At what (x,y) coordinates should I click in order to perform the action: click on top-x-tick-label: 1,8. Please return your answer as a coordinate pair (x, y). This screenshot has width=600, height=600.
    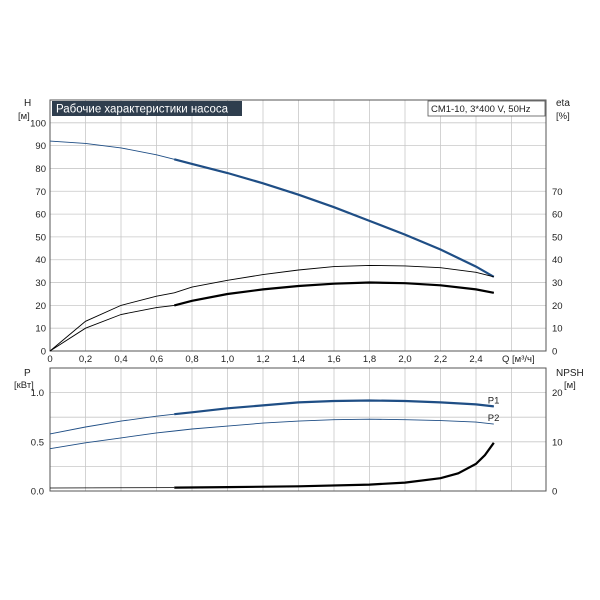
    Looking at the image, I should click on (369, 359).